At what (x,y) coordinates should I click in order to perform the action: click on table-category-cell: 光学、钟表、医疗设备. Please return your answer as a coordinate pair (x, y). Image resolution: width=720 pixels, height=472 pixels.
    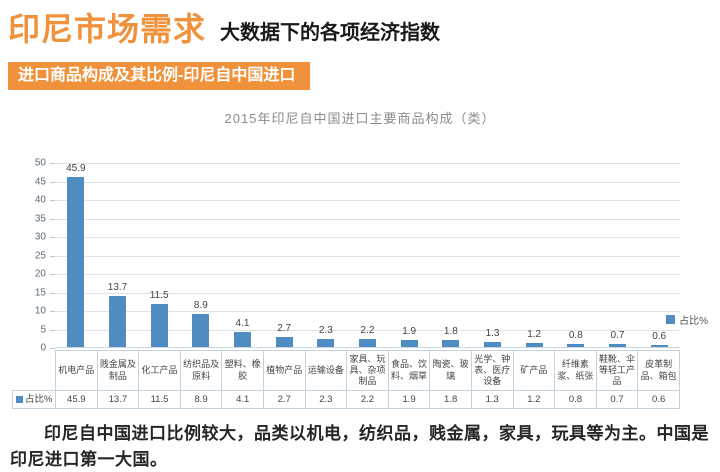
    Looking at the image, I should click on (492, 370).